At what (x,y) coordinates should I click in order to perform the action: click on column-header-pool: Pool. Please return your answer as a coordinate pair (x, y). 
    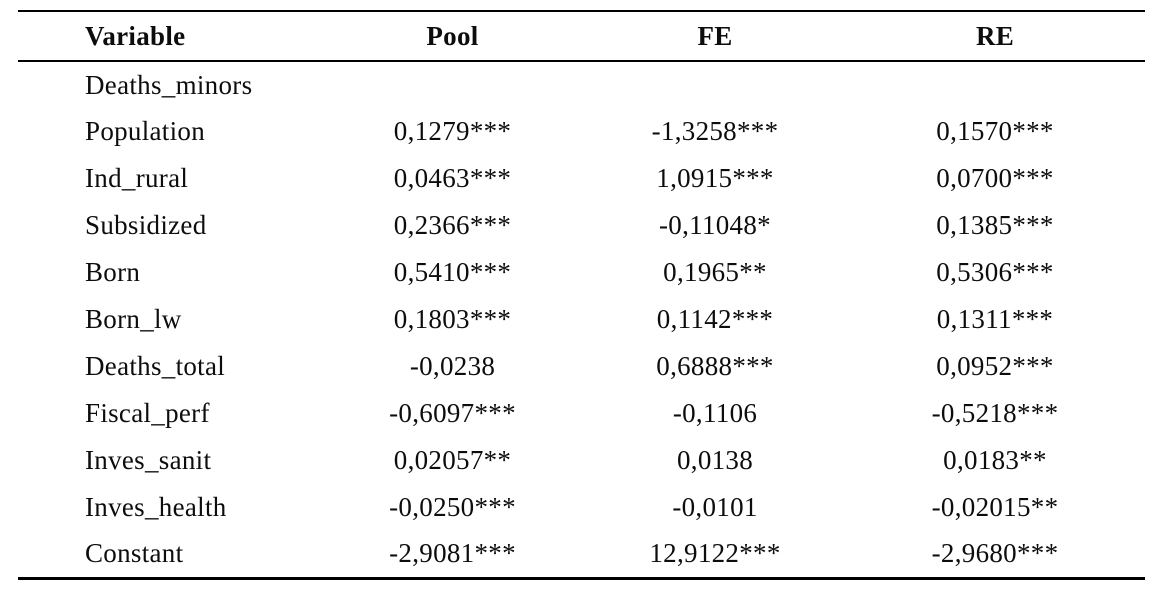
    Looking at the image, I should click on (452, 35).